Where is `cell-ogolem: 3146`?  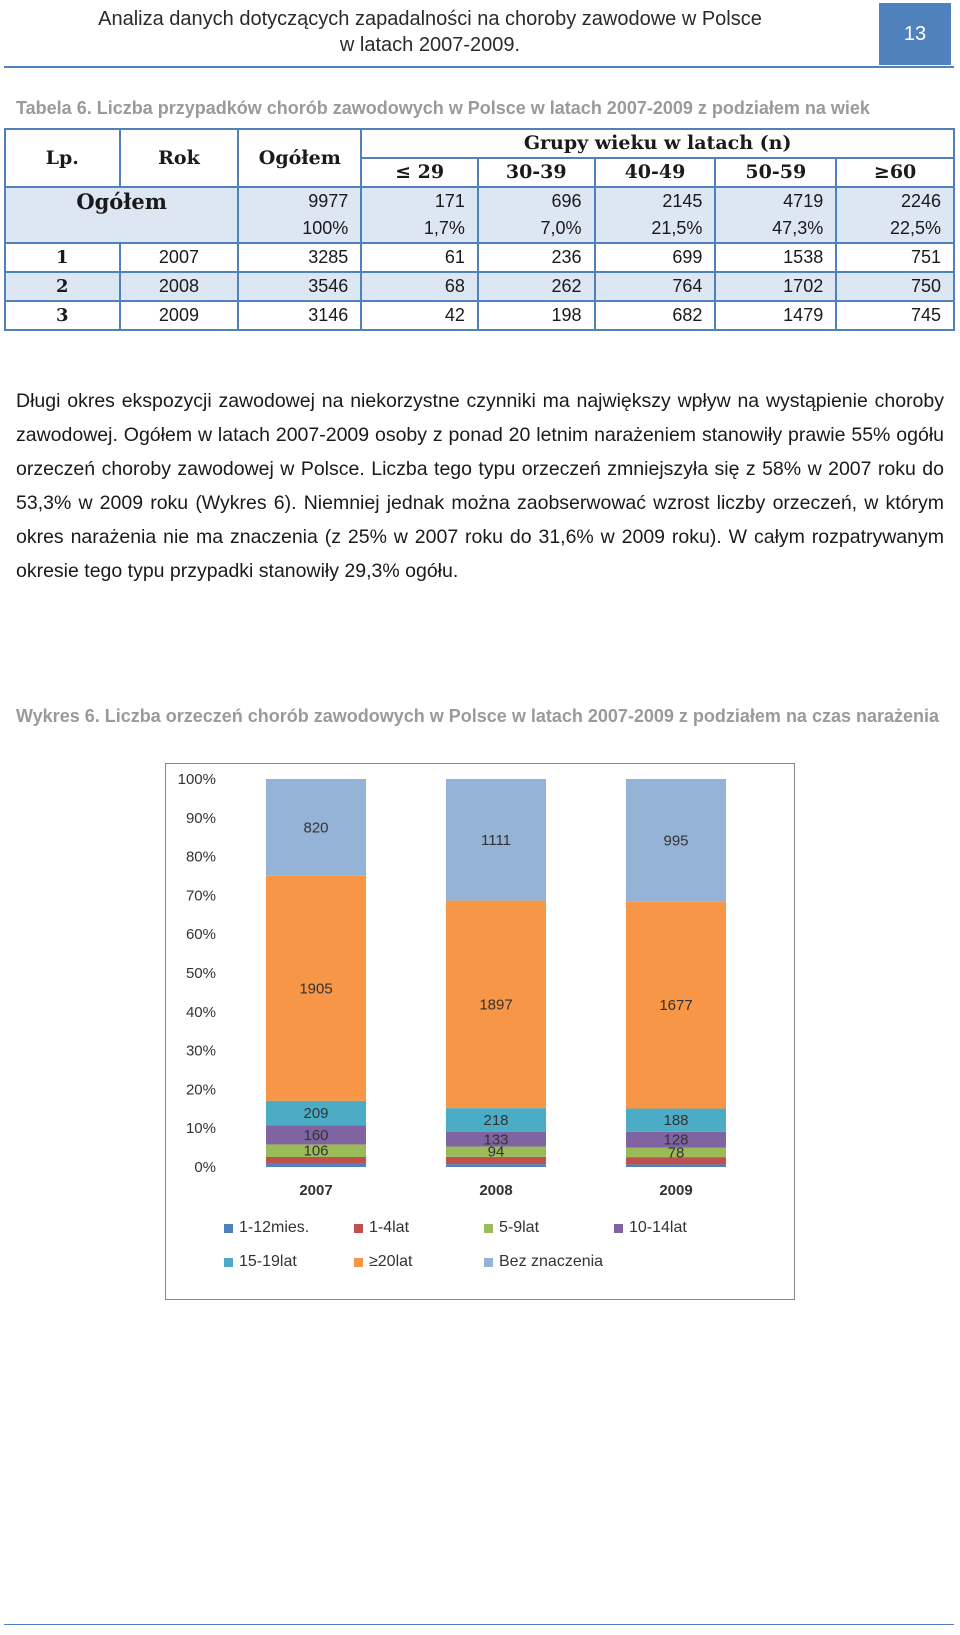
cell-ogolem: 3146 is located at coordinates (300, 315).